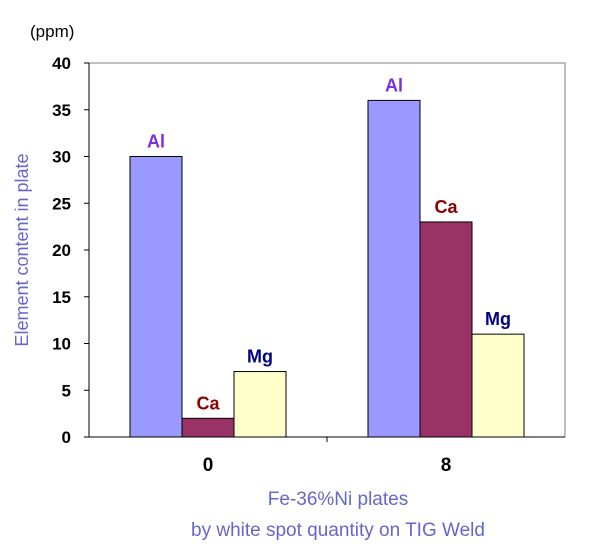 The width and height of the screenshot is (592, 550). Describe the element at coordinates (66, 390) in the screenshot. I see `y-tick-label: 5` at that location.